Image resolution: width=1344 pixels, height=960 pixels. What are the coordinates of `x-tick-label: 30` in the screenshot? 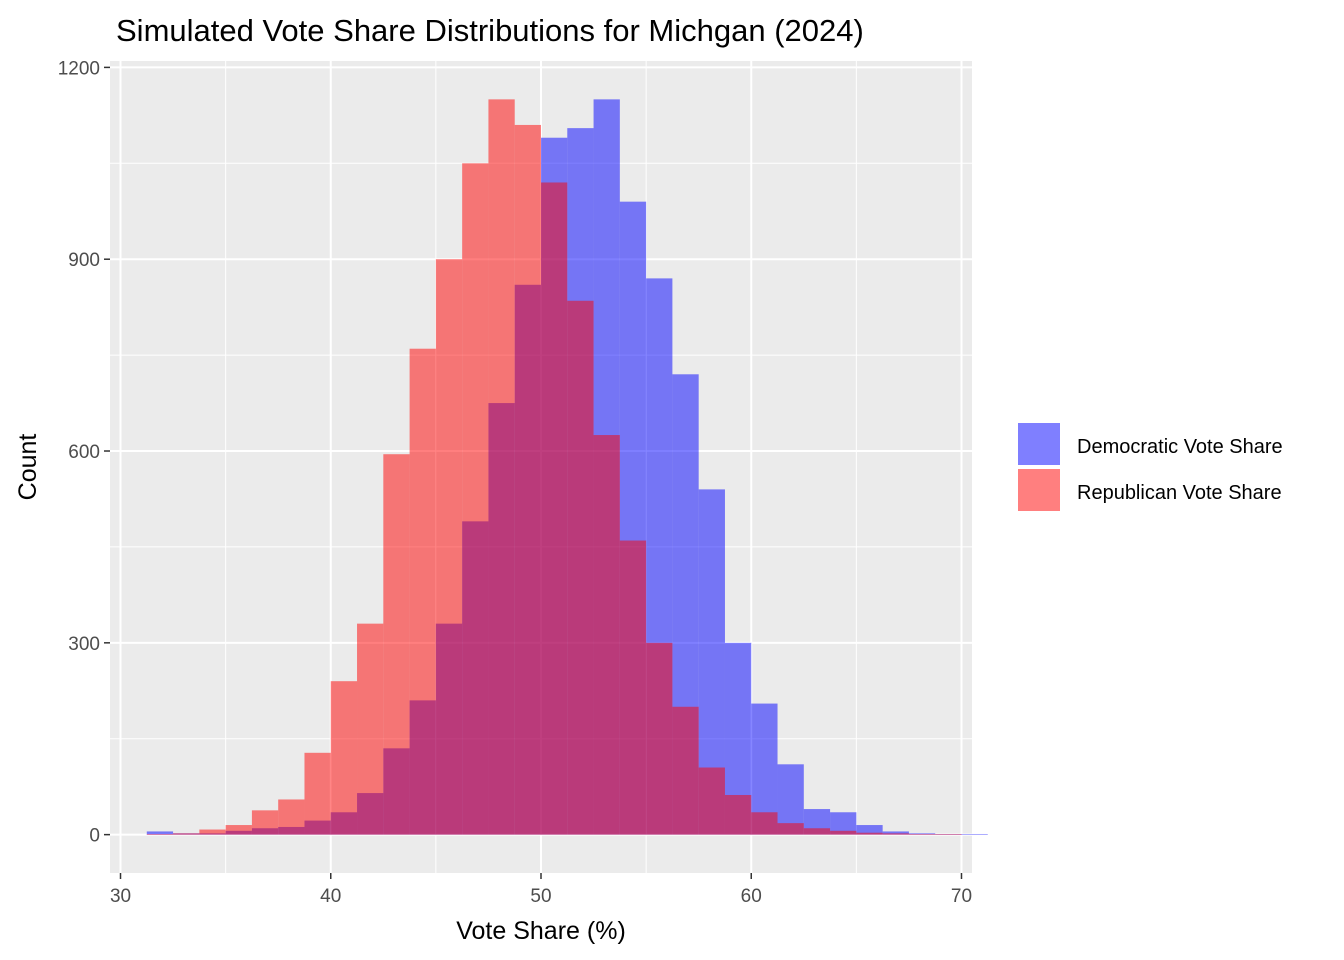 It's located at (120, 896).